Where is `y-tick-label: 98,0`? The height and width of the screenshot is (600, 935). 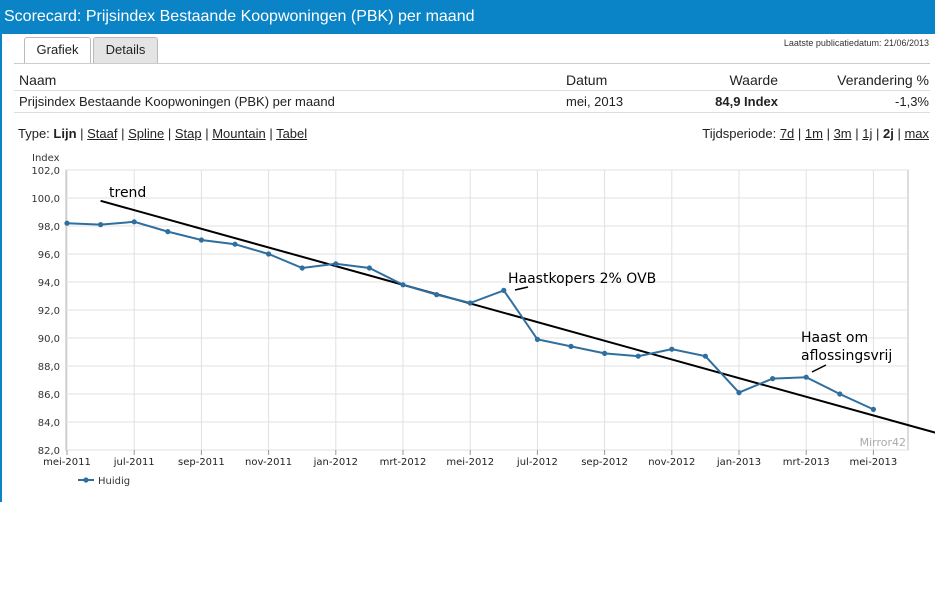
y-tick-label: 98,0 is located at coordinates (49, 227).